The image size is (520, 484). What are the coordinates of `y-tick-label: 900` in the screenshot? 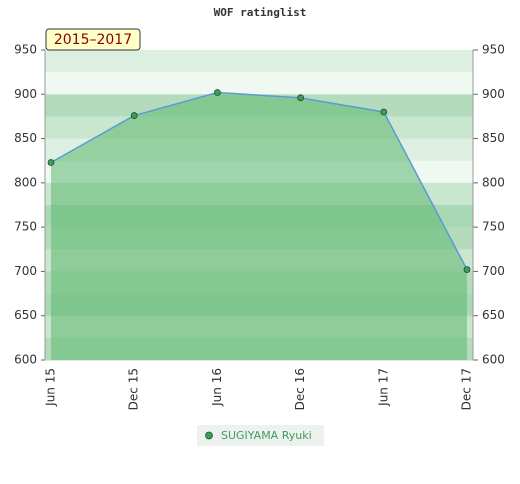 It's located at (25, 94).